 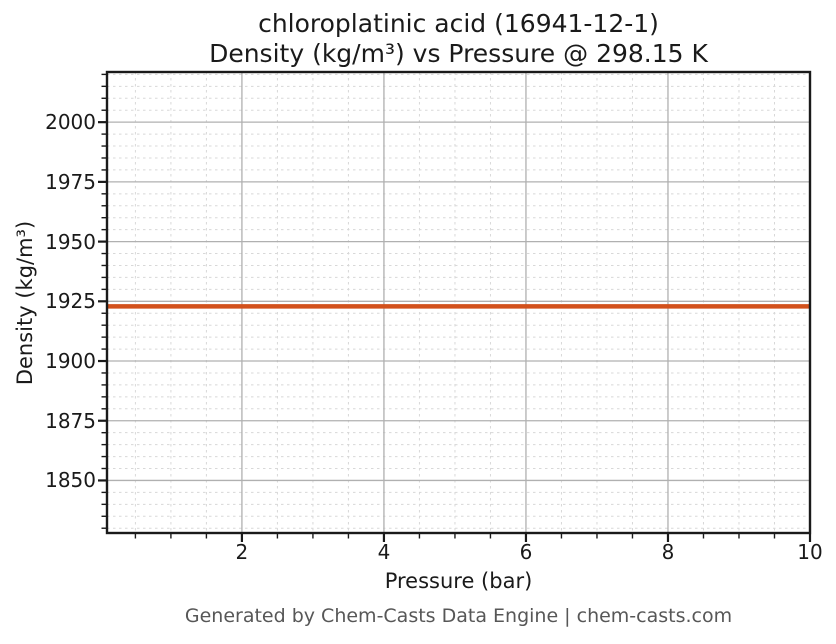 I want to click on y-tick-label: 1875, so click(x=70, y=420).